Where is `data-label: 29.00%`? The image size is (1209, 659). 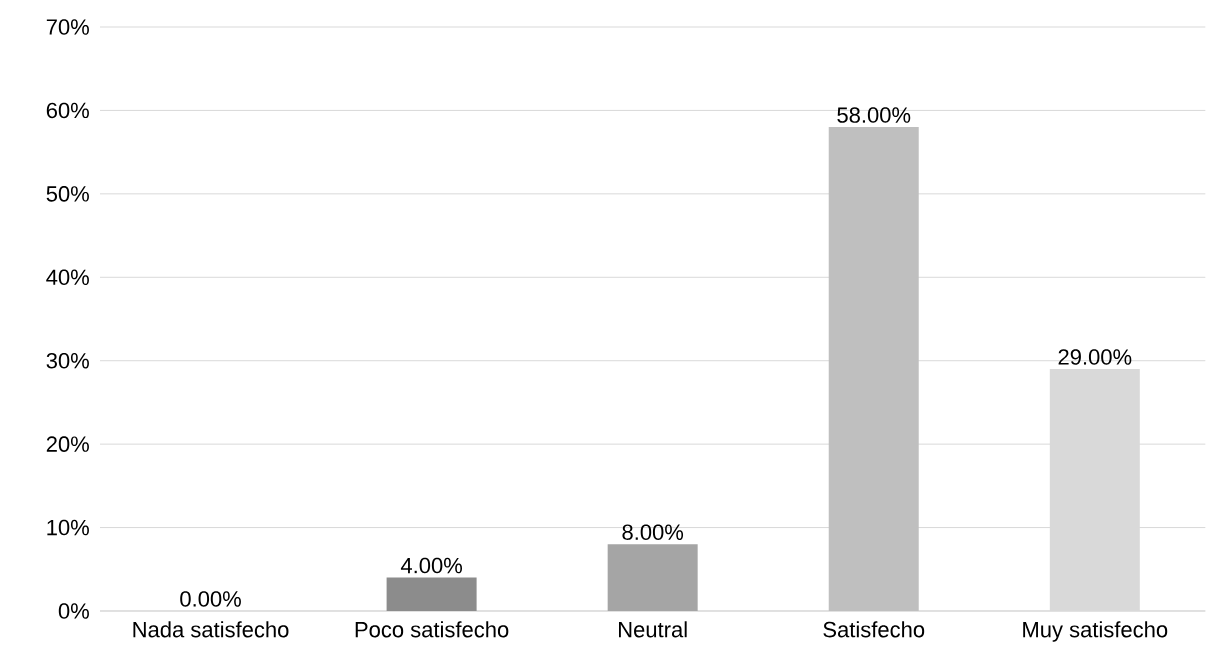 data-label: 29.00% is located at coordinates (1095, 357).